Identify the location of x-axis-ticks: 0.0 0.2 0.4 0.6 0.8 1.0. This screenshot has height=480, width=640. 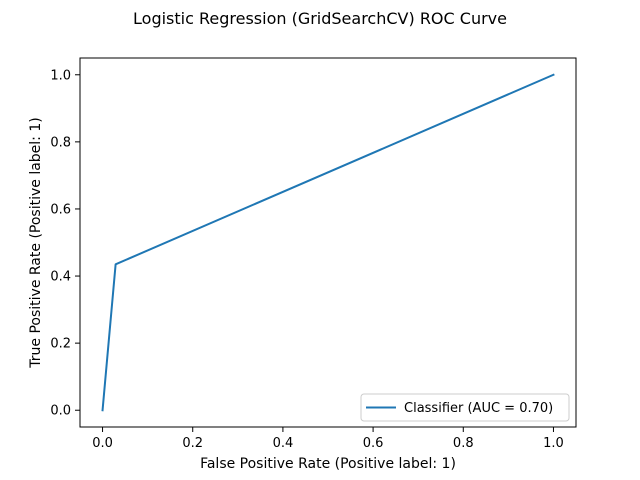
(328, 439).